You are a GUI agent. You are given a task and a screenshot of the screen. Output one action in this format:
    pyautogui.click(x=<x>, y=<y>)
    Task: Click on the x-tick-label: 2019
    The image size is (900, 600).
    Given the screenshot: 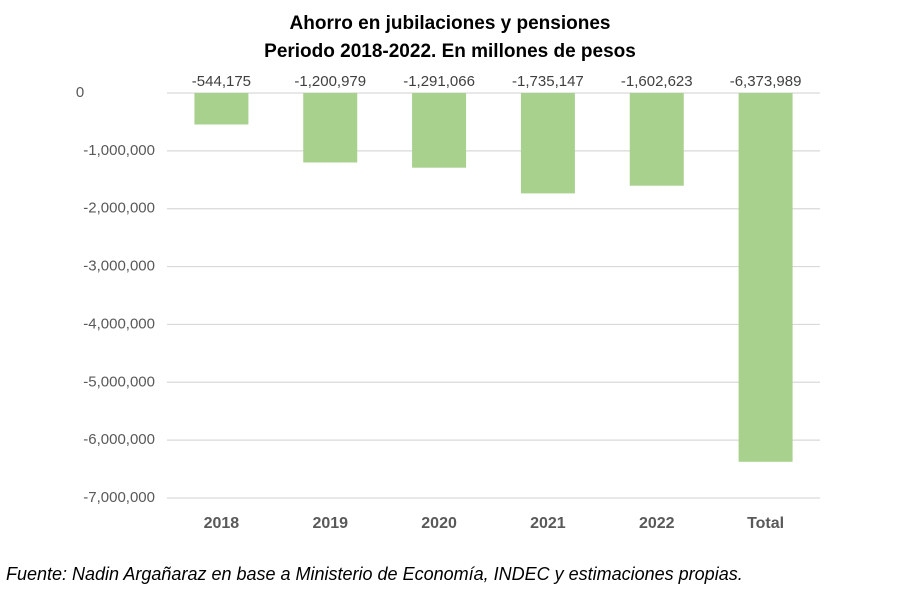 What is the action you would take?
    pyautogui.click(x=330, y=523)
    